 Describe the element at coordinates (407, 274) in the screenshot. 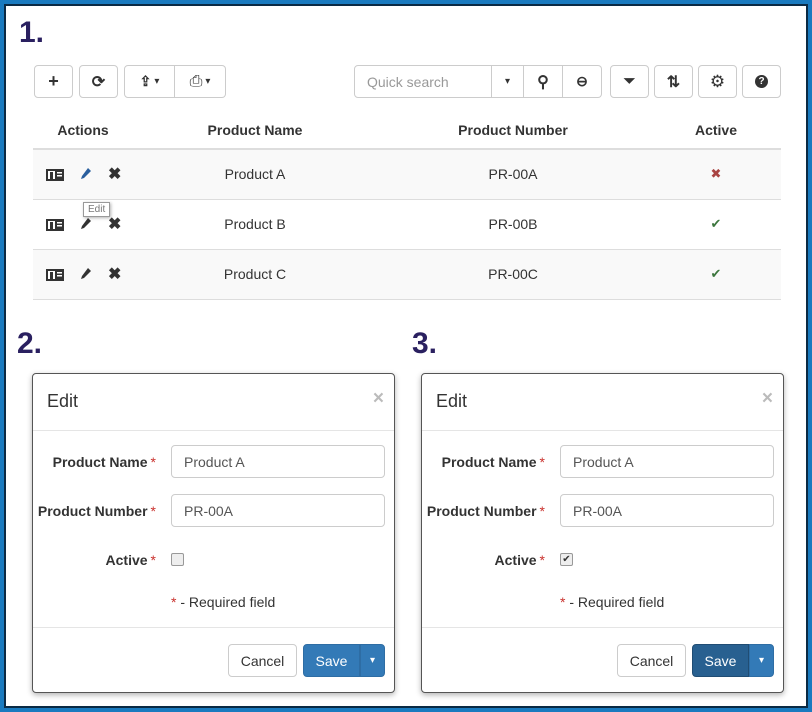

I see `table-row: ✖ Product C PR-00C ✔` at that location.